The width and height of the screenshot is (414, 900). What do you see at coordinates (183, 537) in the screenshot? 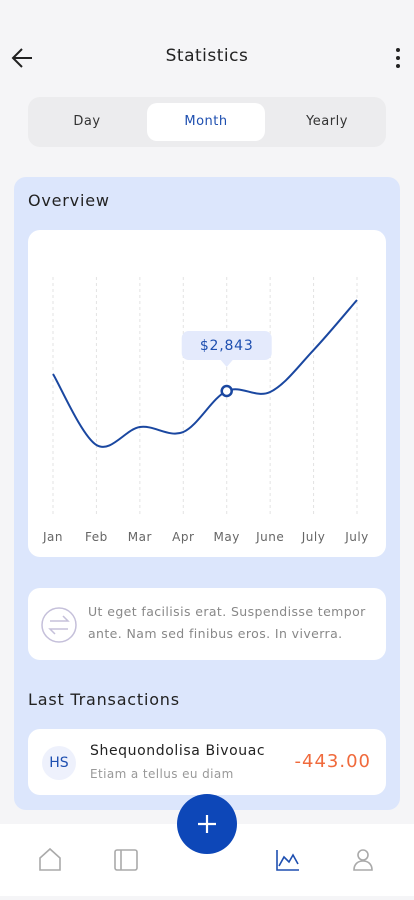
I see `x-tick-label: Apr` at bounding box center [183, 537].